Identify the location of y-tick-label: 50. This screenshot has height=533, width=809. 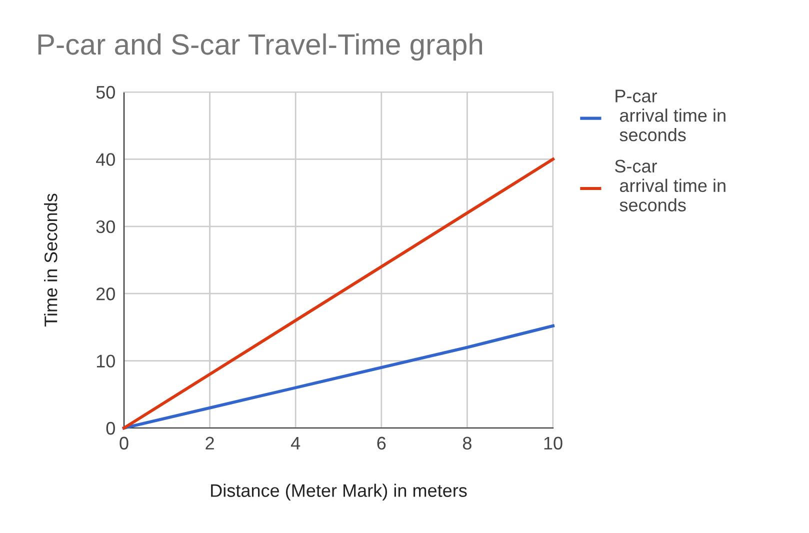
(105, 92).